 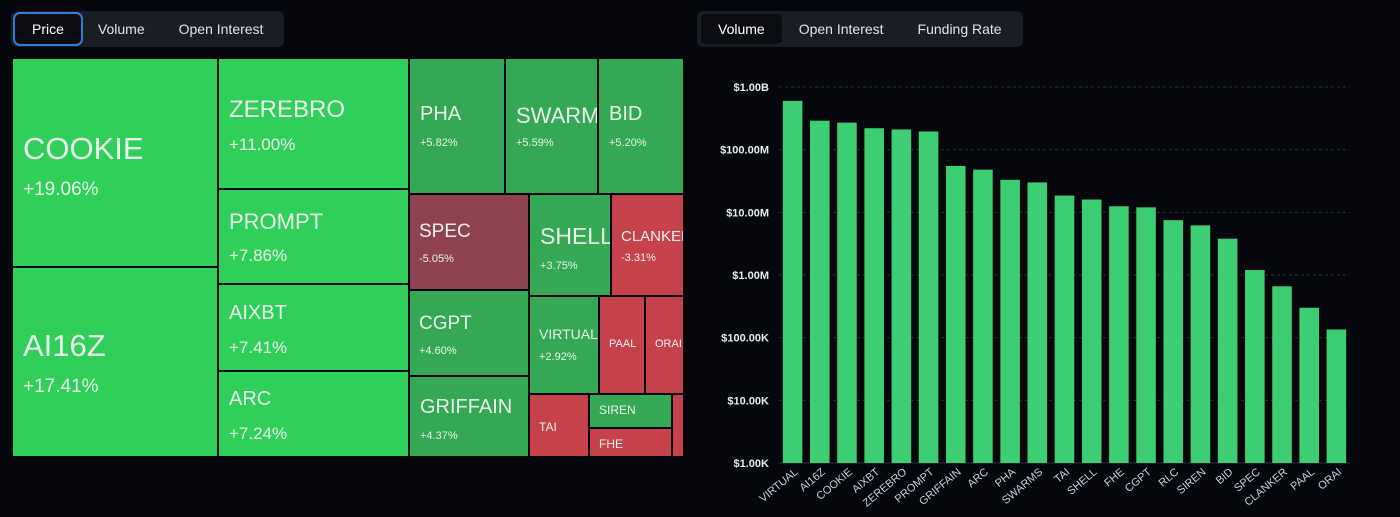 What do you see at coordinates (121, 29) in the screenshot?
I see `tab-volume: Volume` at bounding box center [121, 29].